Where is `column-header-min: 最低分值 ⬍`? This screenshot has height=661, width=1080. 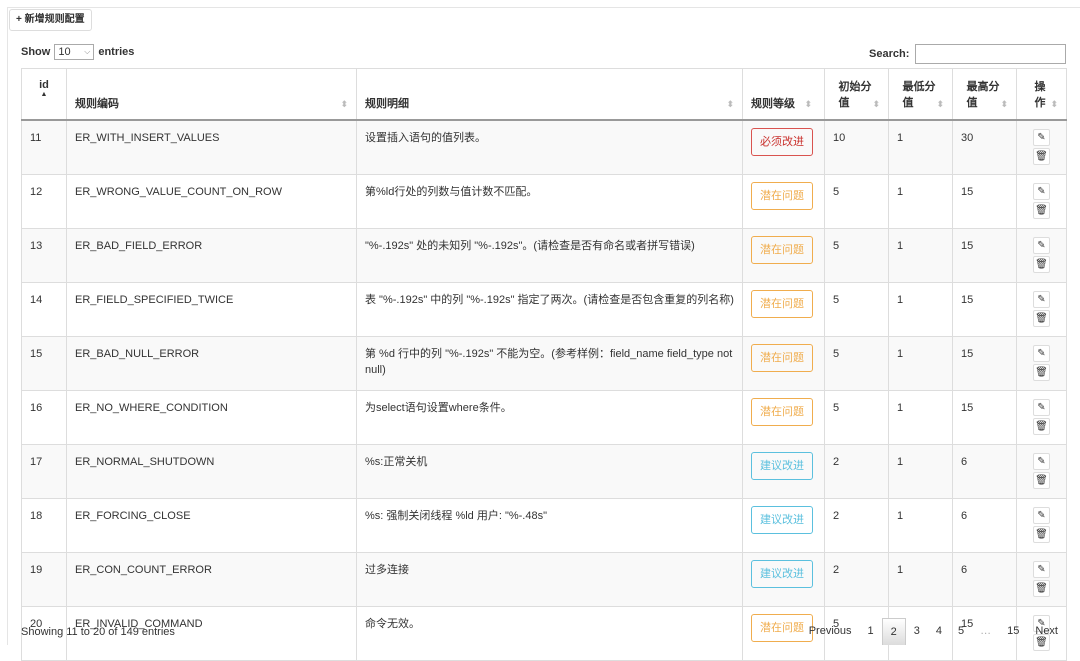
column-header-min: 最低分值 ⬍ is located at coordinates (920, 94).